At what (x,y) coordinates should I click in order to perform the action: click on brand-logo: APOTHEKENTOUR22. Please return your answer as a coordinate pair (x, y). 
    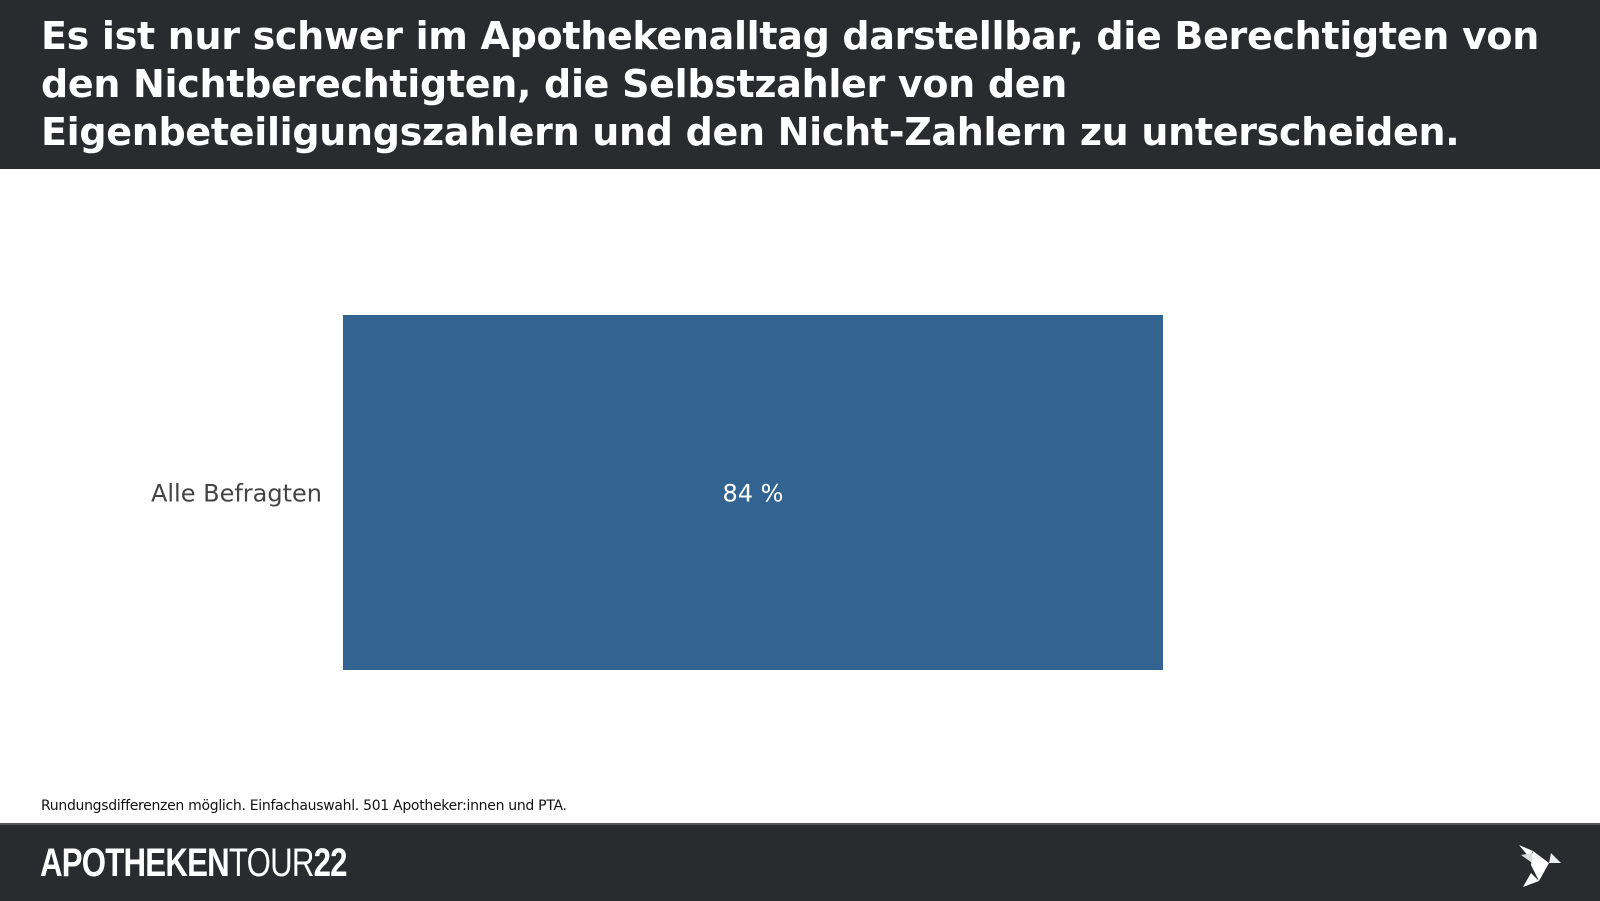
    Looking at the image, I should click on (194, 863).